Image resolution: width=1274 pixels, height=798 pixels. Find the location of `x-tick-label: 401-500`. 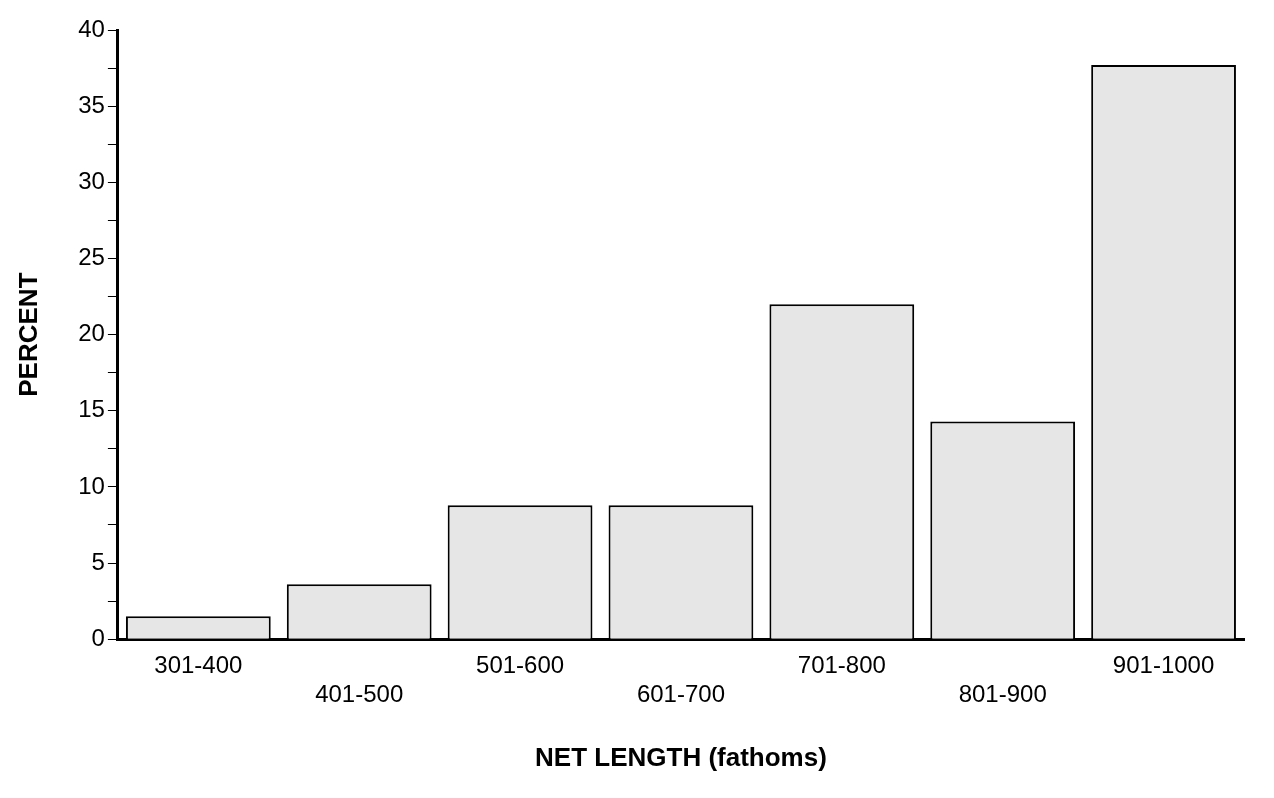

x-tick-label: 401-500 is located at coordinates (359, 694).